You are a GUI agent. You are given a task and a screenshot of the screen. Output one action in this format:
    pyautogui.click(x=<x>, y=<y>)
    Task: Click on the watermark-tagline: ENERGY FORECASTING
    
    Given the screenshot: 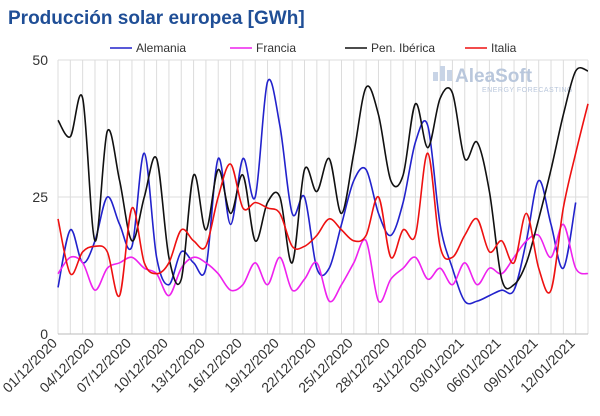 What is the action you would take?
    pyautogui.click(x=527, y=90)
    